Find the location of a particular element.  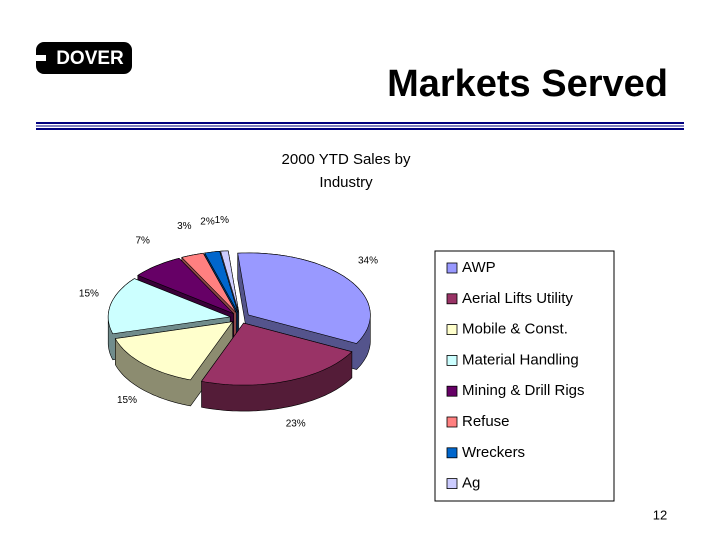

data-label: 34% is located at coordinates (368, 260).